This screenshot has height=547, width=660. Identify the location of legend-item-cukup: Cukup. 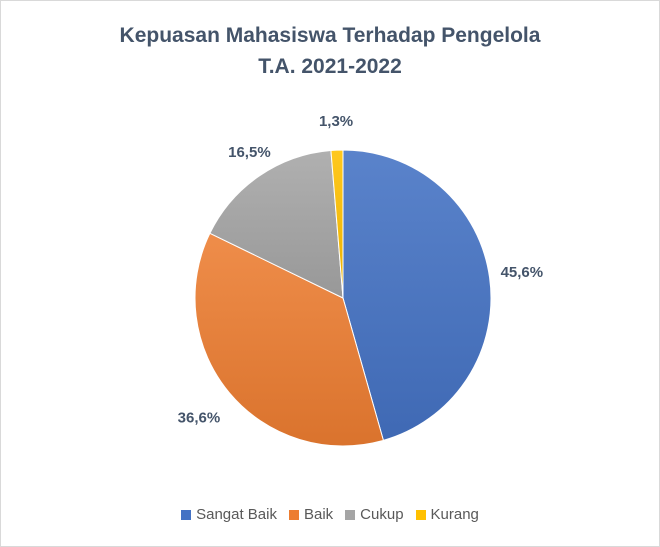
(374, 514).